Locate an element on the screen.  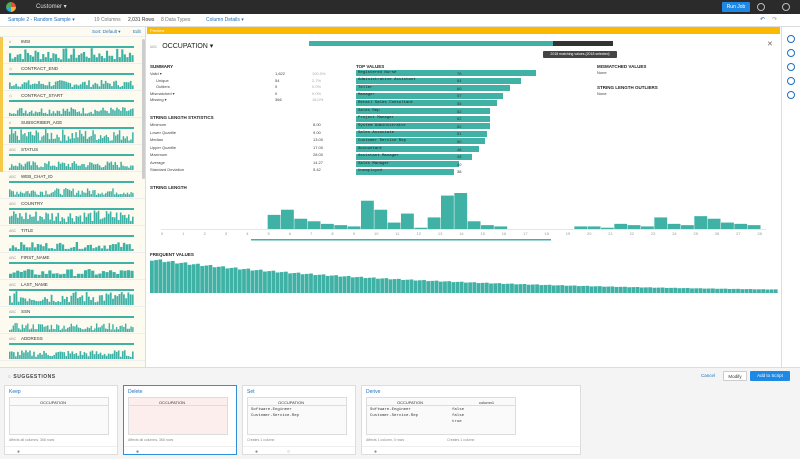
column-item: ABC ADDRESS is located at coordinates (72, 347).